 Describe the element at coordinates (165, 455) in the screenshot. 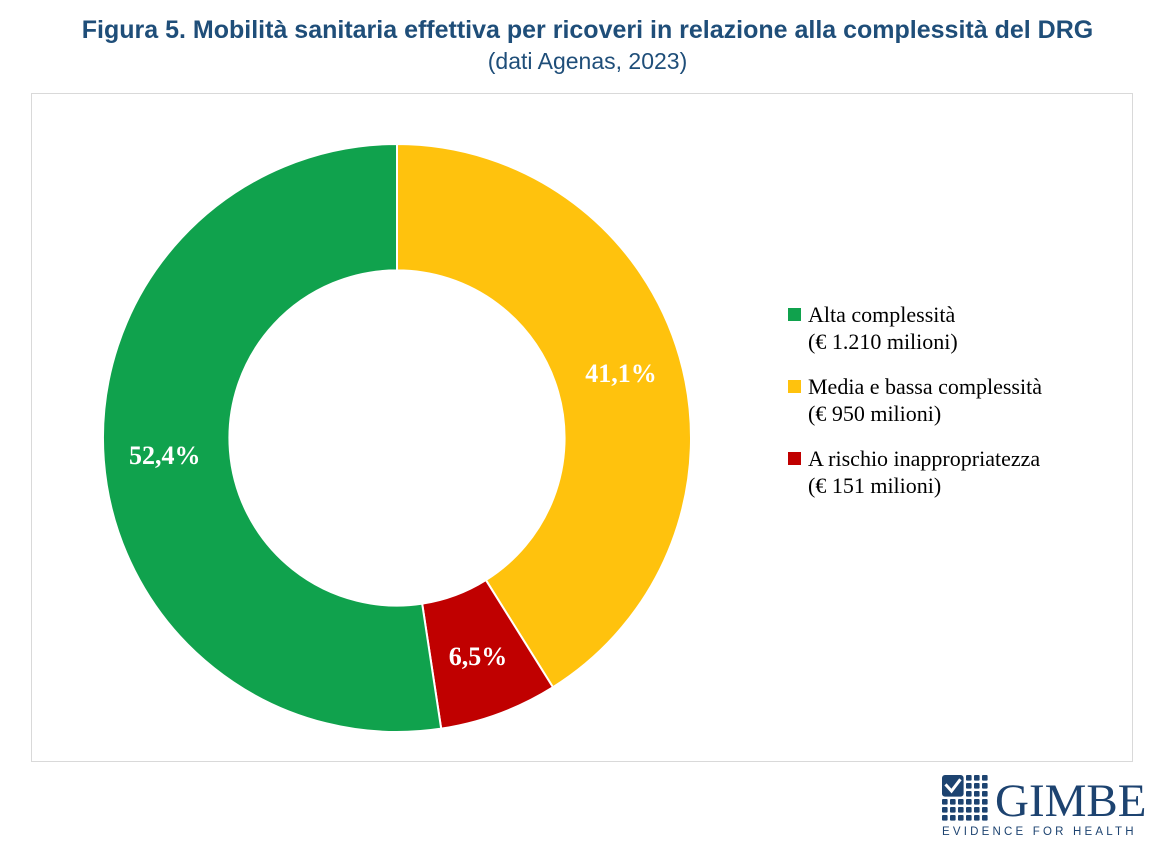

I see `donut-slice-percent-label: 52,4%` at that location.